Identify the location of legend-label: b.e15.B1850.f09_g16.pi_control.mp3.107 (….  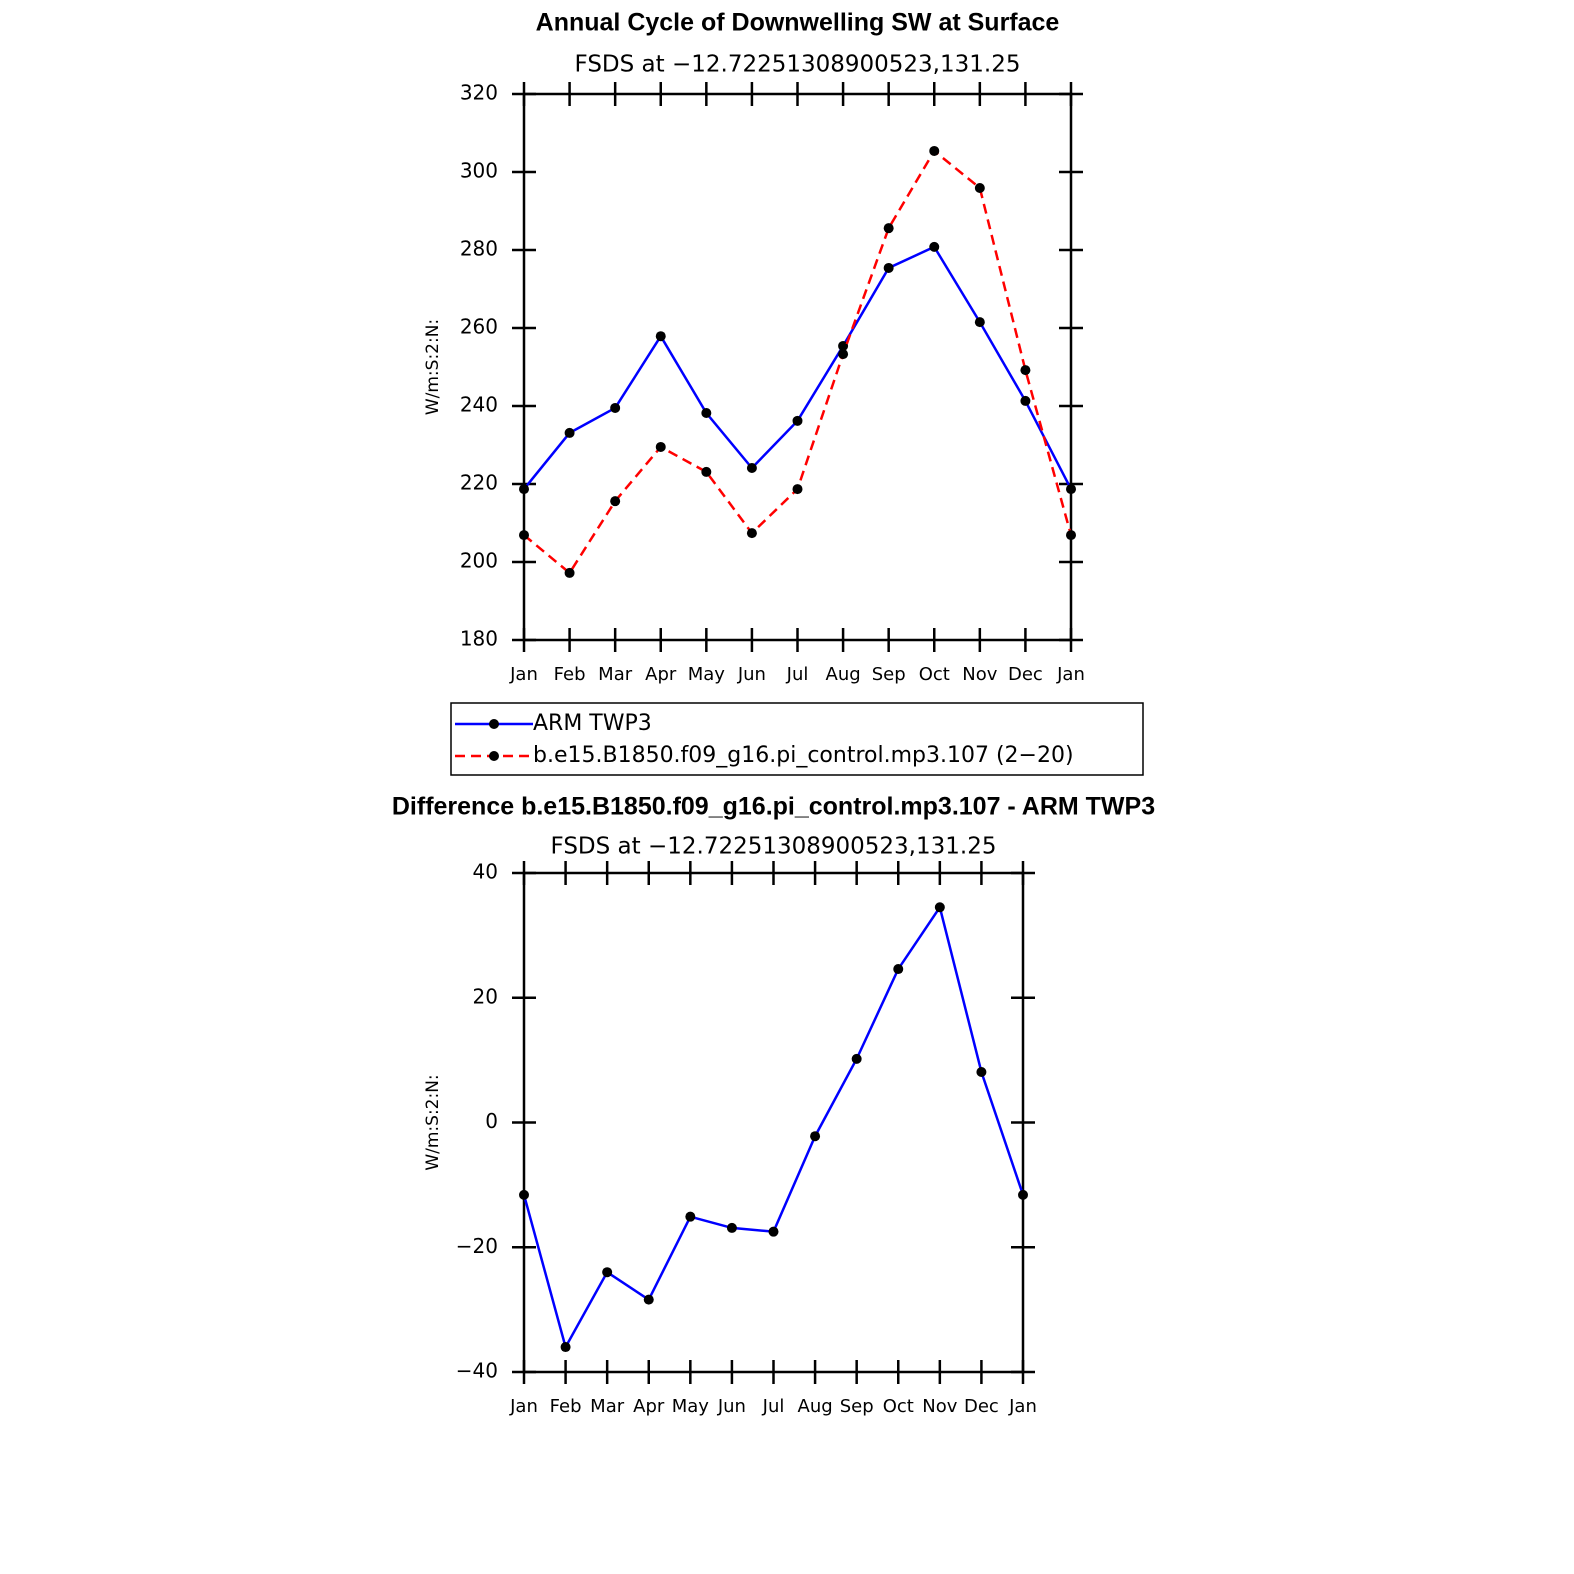
(803, 755).